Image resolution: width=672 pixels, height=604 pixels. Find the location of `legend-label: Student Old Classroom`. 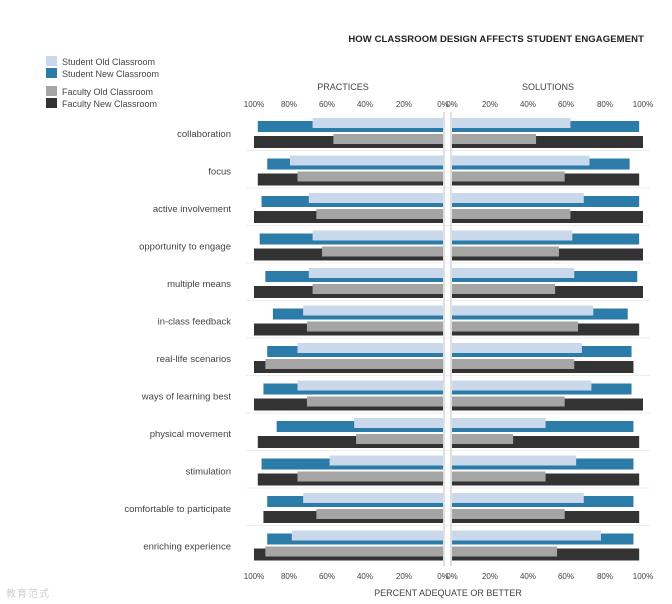

legend-label: Student Old Classroom is located at coordinates (109, 62).